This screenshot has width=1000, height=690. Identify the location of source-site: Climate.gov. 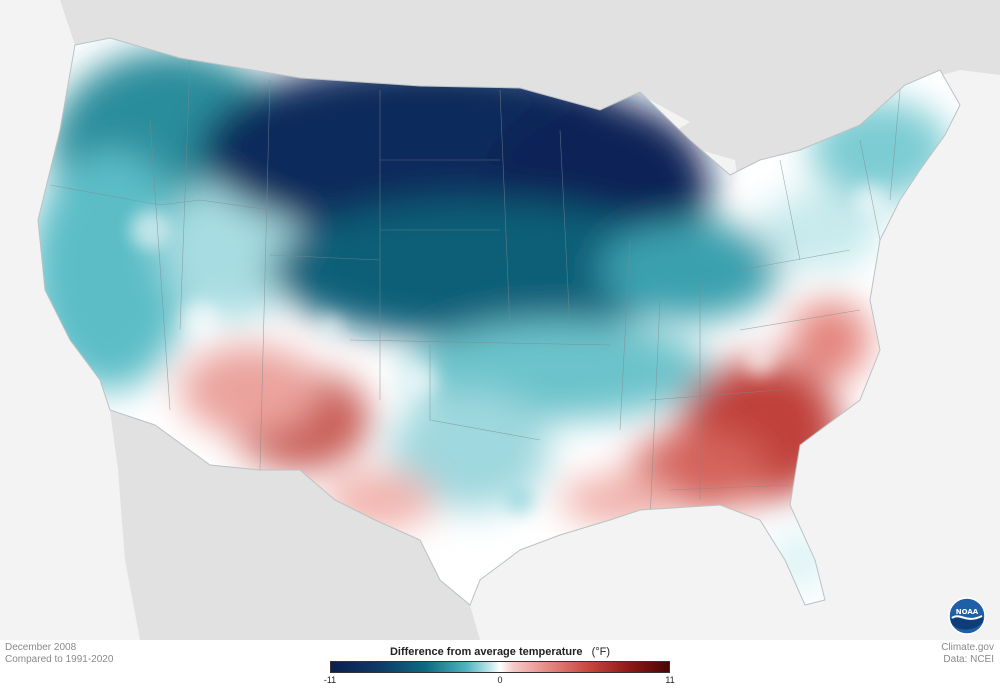
(967, 647).